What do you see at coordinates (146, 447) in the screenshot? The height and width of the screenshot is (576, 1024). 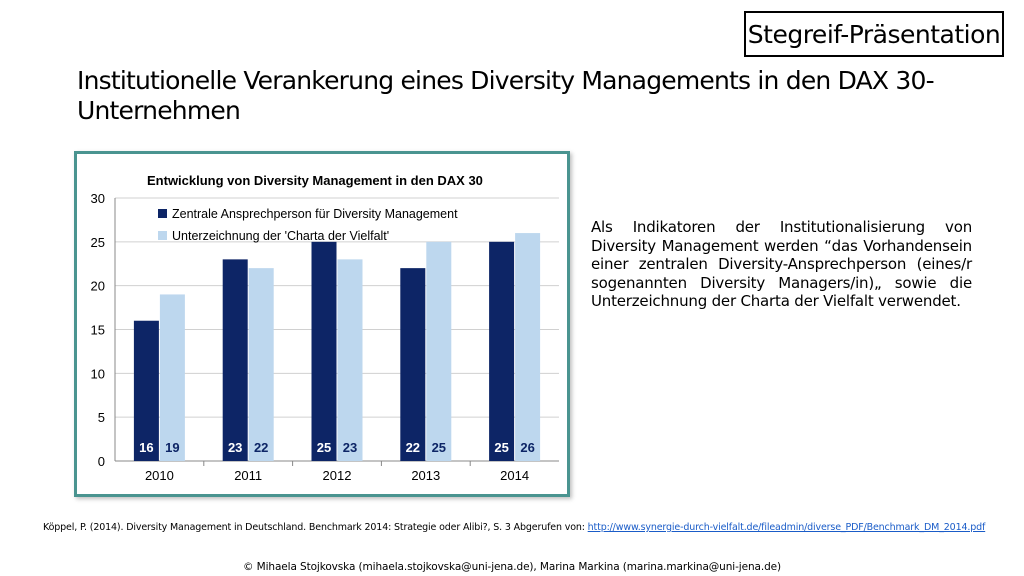 I see `data-label: 16` at bounding box center [146, 447].